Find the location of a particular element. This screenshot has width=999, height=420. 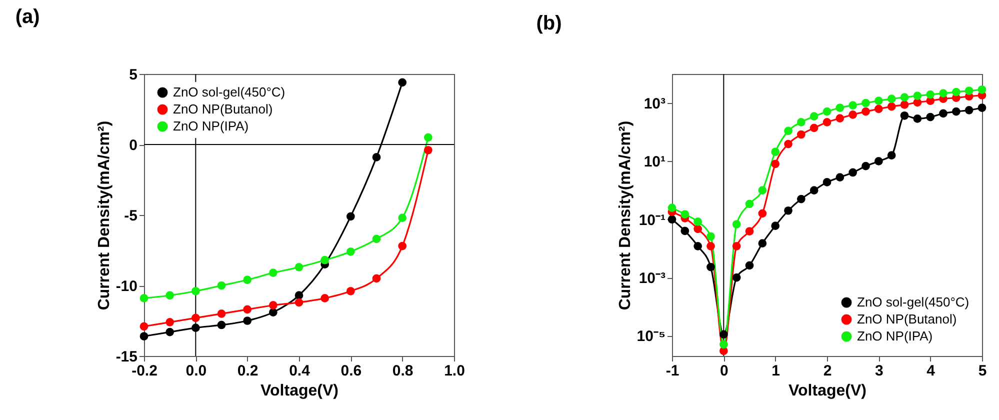

x-tick-label: 2 is located at coordinates (827, 371).